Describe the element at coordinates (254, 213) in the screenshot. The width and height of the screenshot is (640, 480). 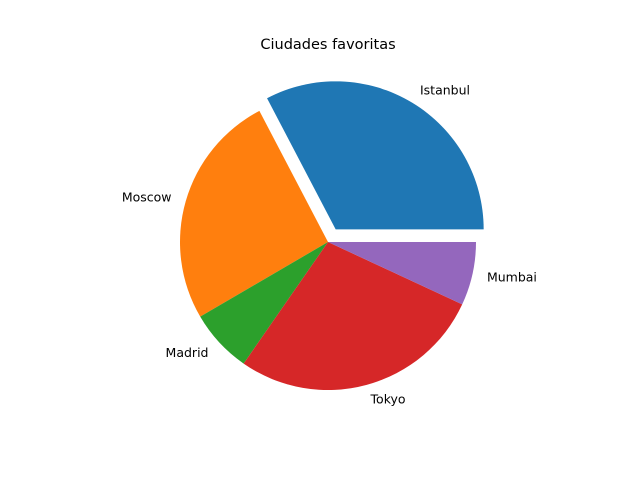
I see `pie-slice-moscow` at that location.